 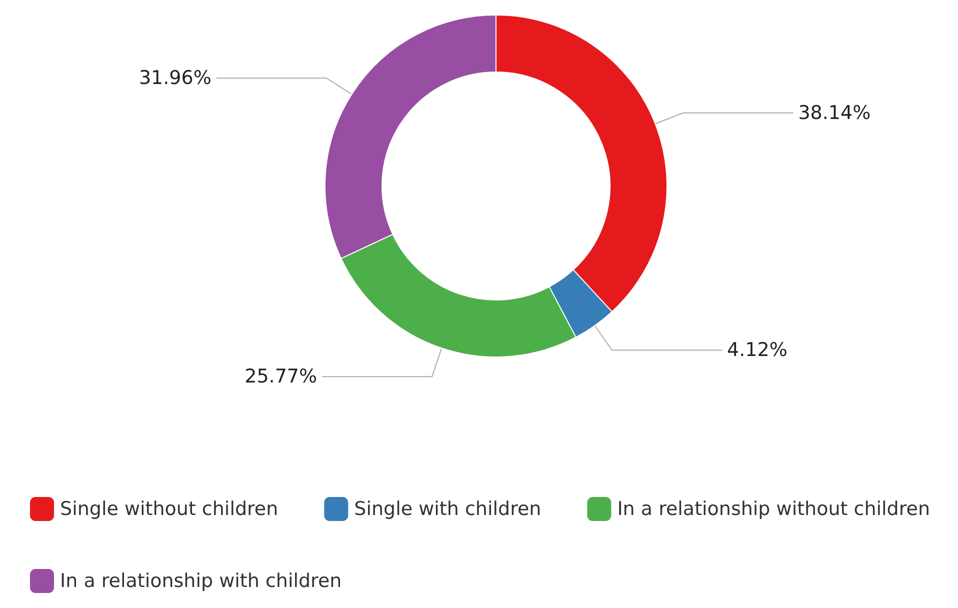 I want to click on legend-label: In a relationship without children, so click(x=773, y=509).